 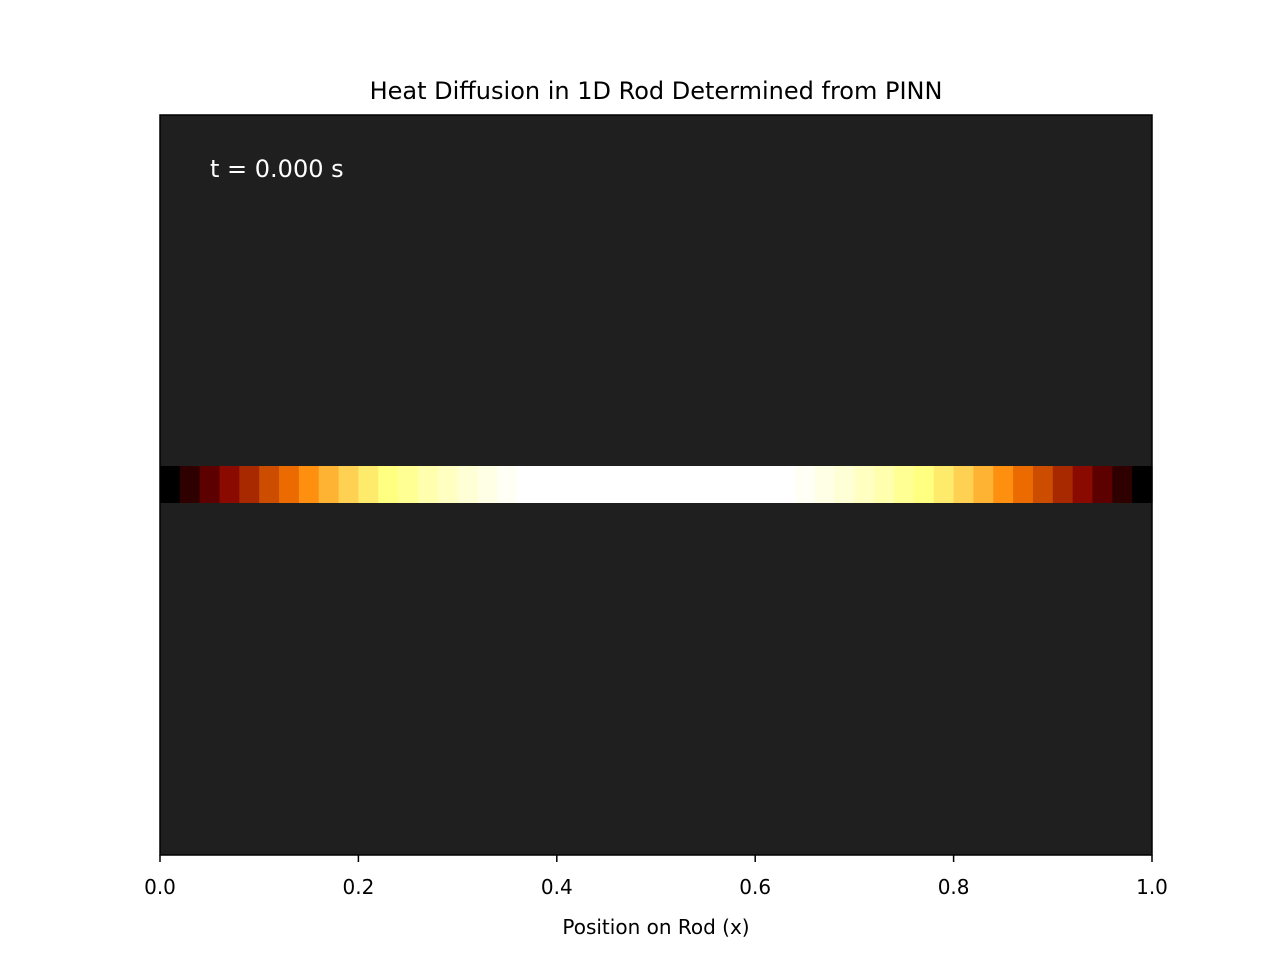 I want to click on x-axis-label: Position on Rod (x), so click(x=655, y=927).